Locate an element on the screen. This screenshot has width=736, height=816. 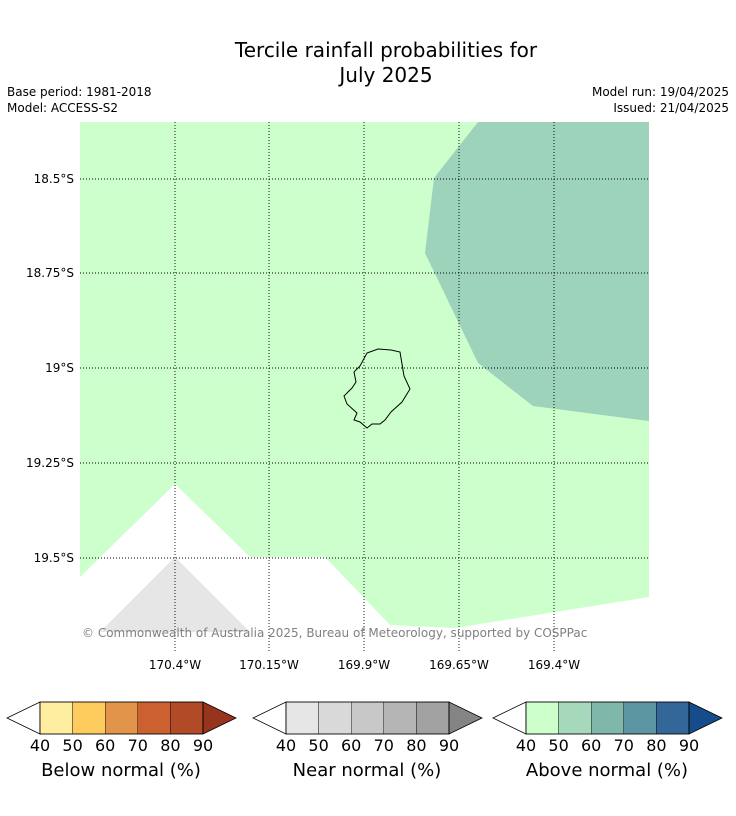
above-normal-colorbar is located at coordinates (607, 718).